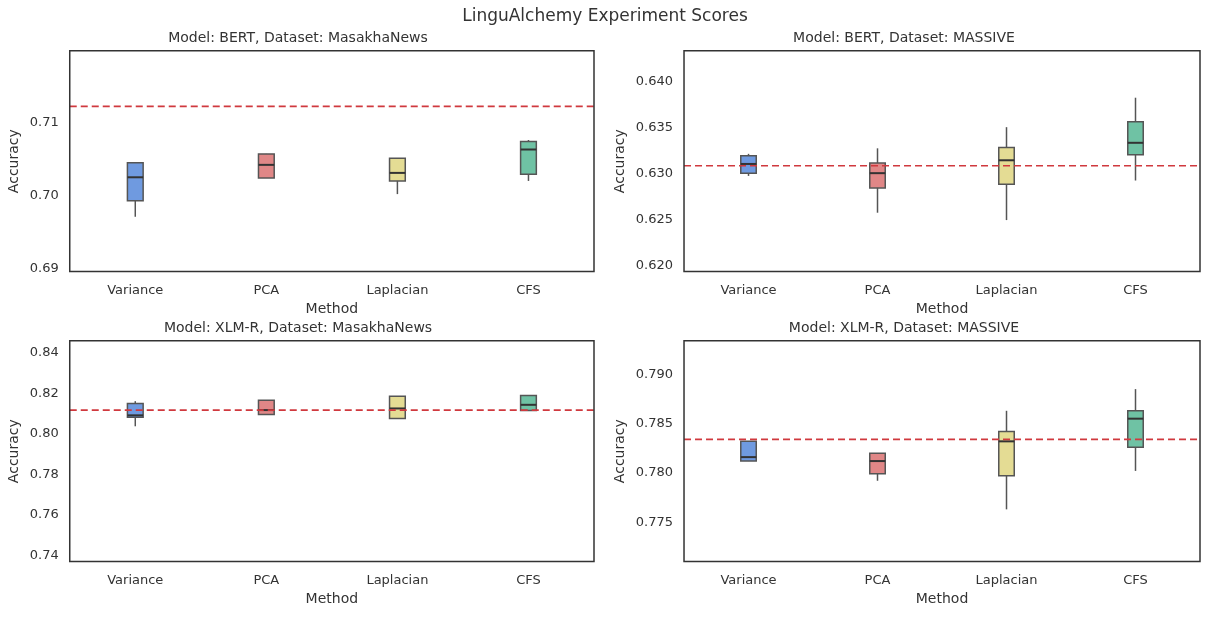 The image size is (1210, 618). What do you see at coordinates (654, 81) in the screenshot?
I see `y-tick-label: 0.640` at bounding box center [654, 81].